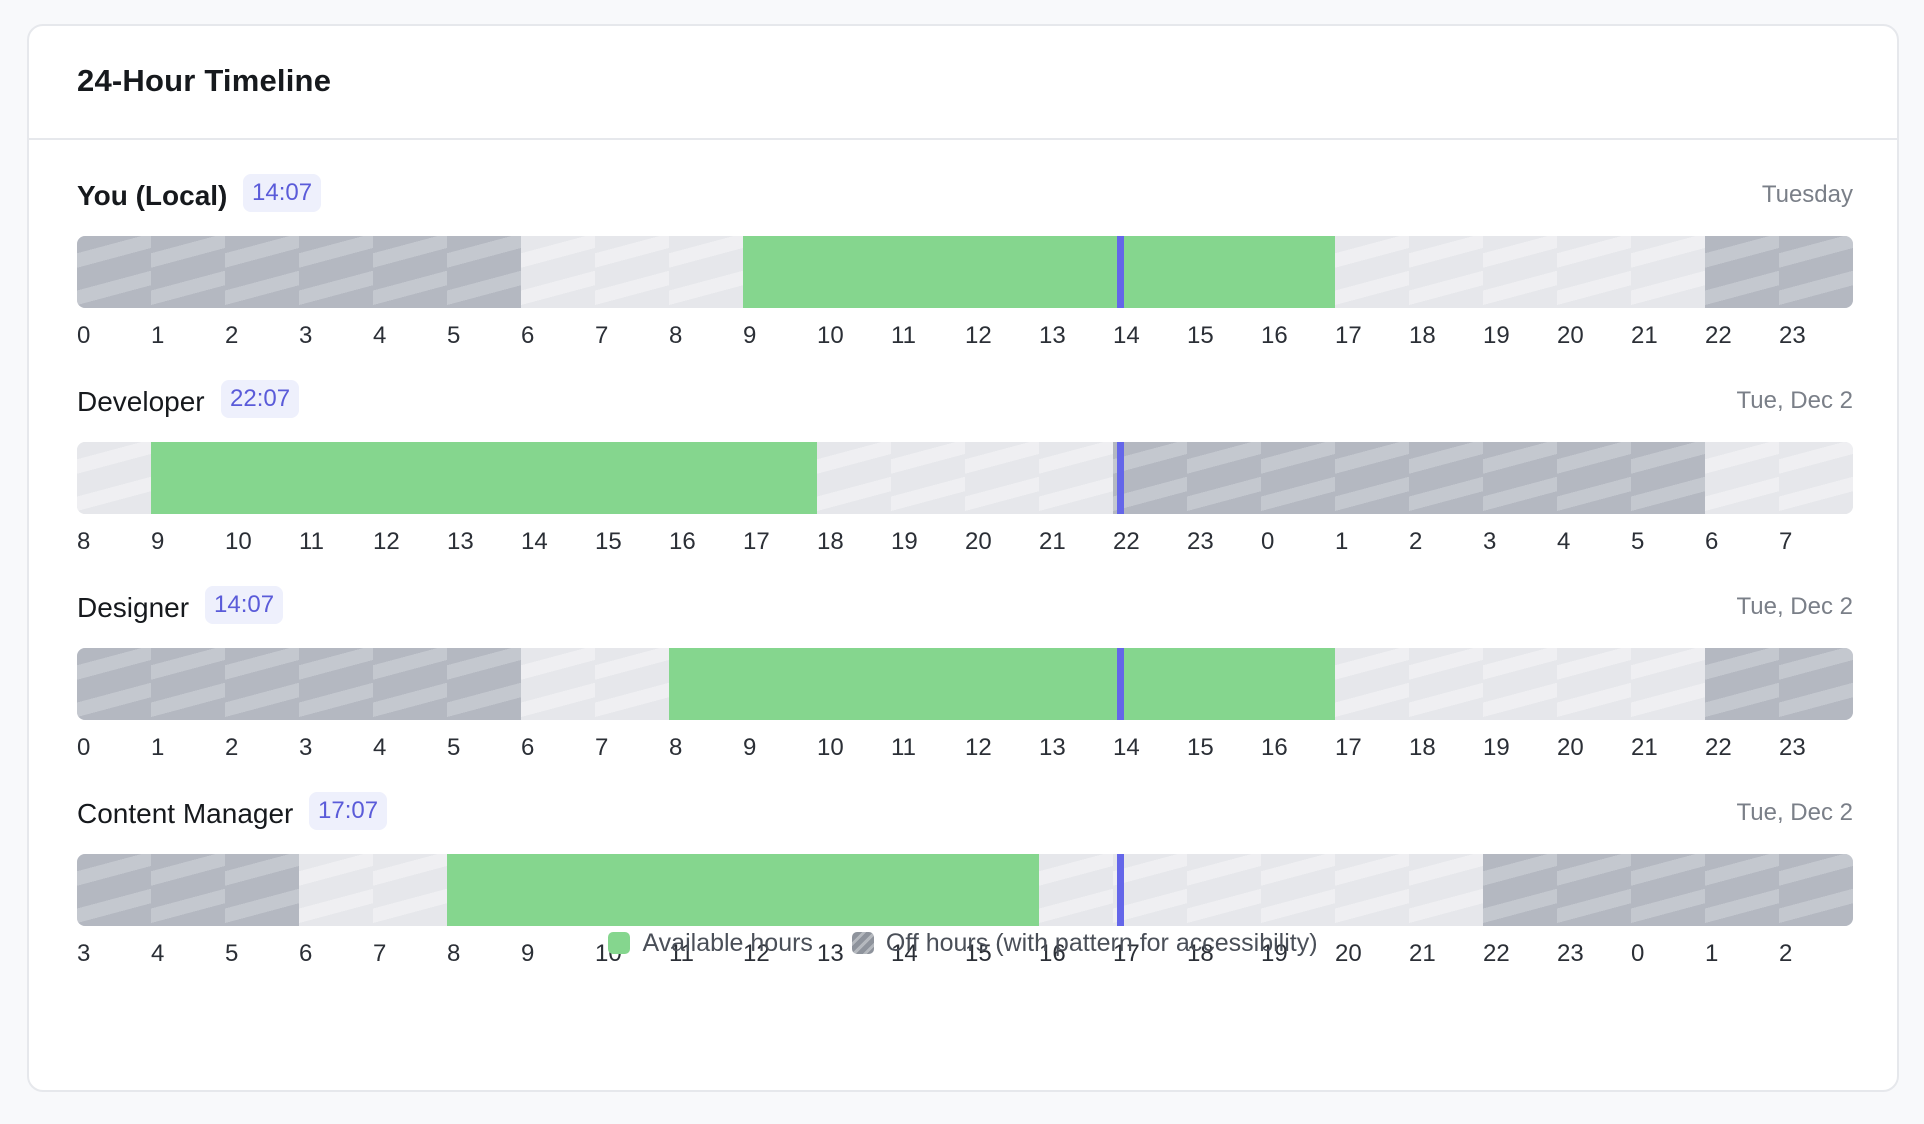  Describe the element at coordinates (710, 943) in the screenshot. I see `legend-available: Available hours` at that location.